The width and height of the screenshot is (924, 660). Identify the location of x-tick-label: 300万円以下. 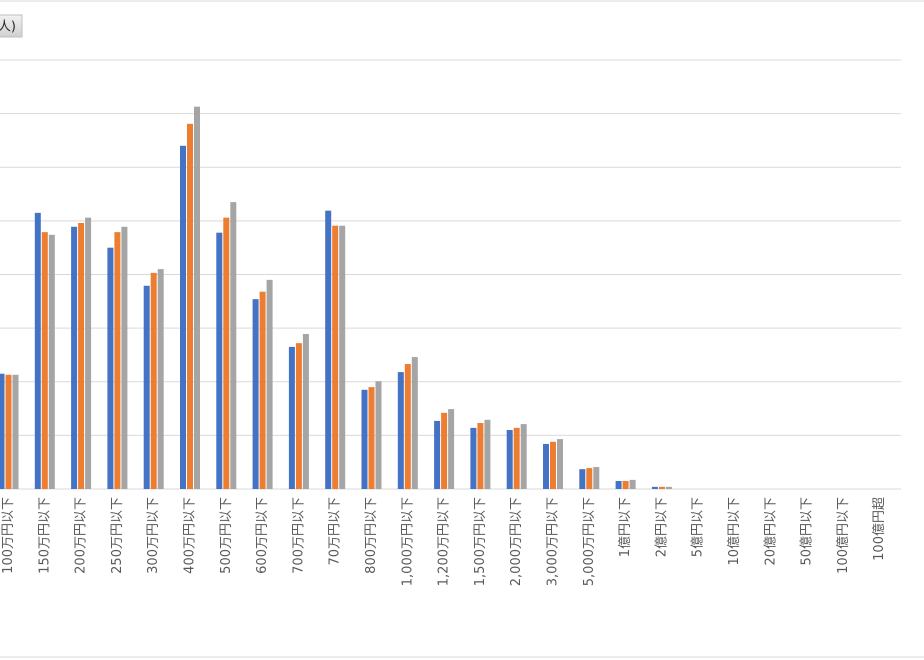
(153, 535).